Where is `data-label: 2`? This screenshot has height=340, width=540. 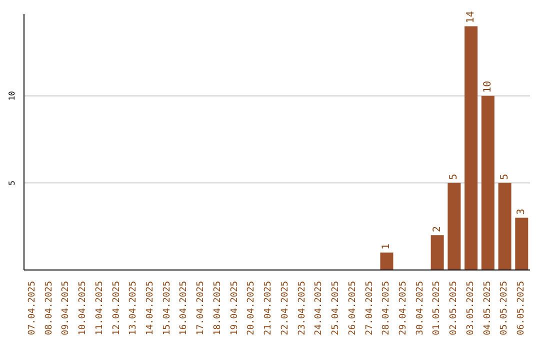 data-label: 2 is located at coordinates (437, 229).